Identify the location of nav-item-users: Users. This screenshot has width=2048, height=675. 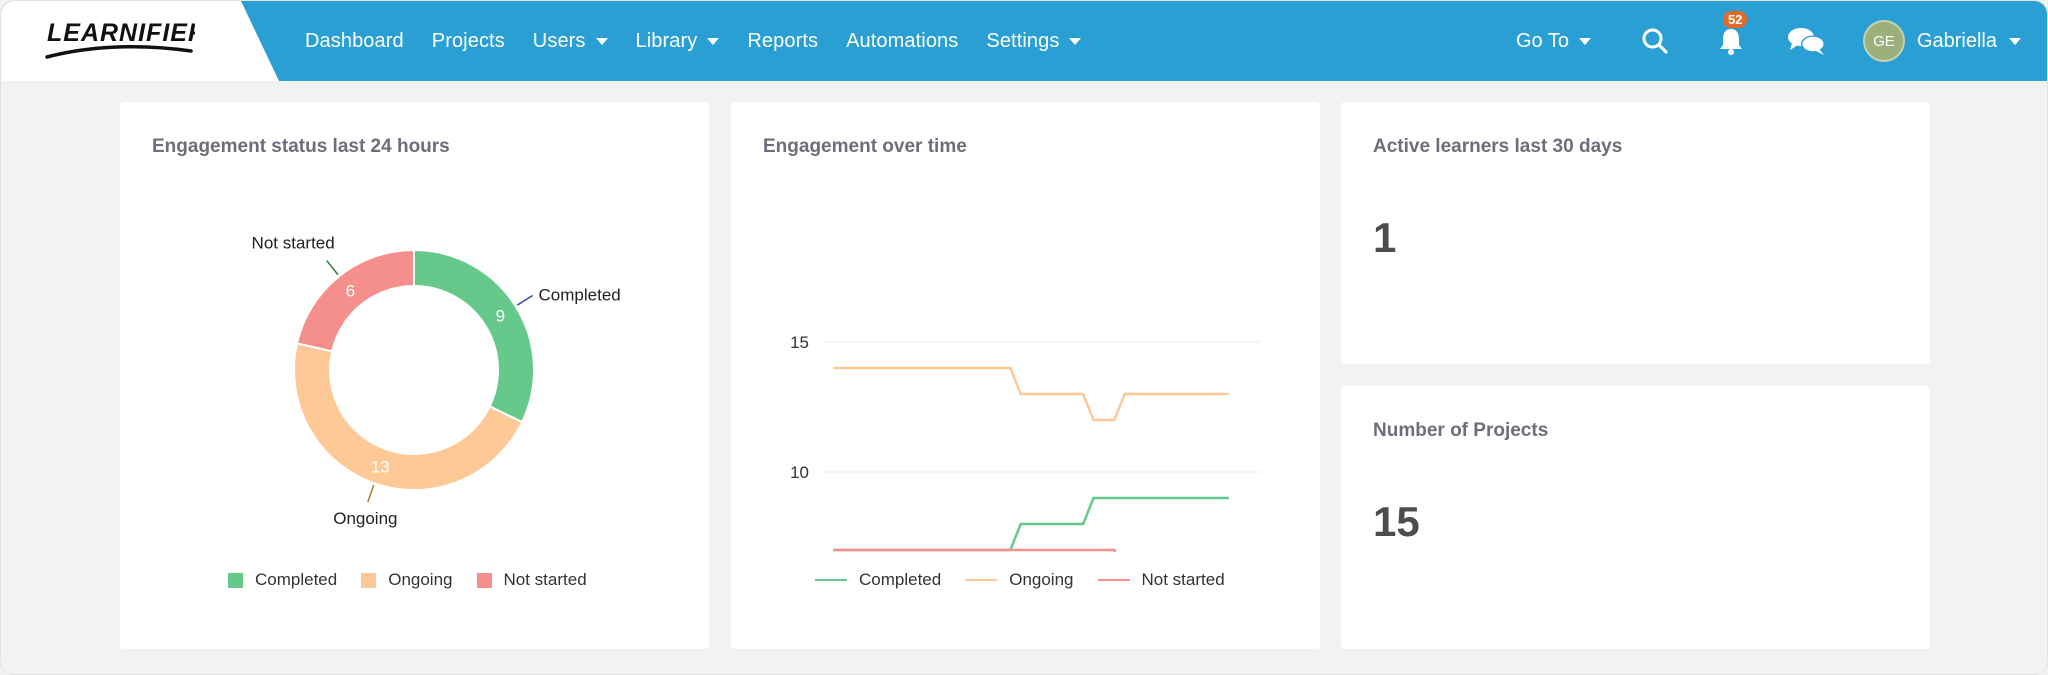
(570, 41).